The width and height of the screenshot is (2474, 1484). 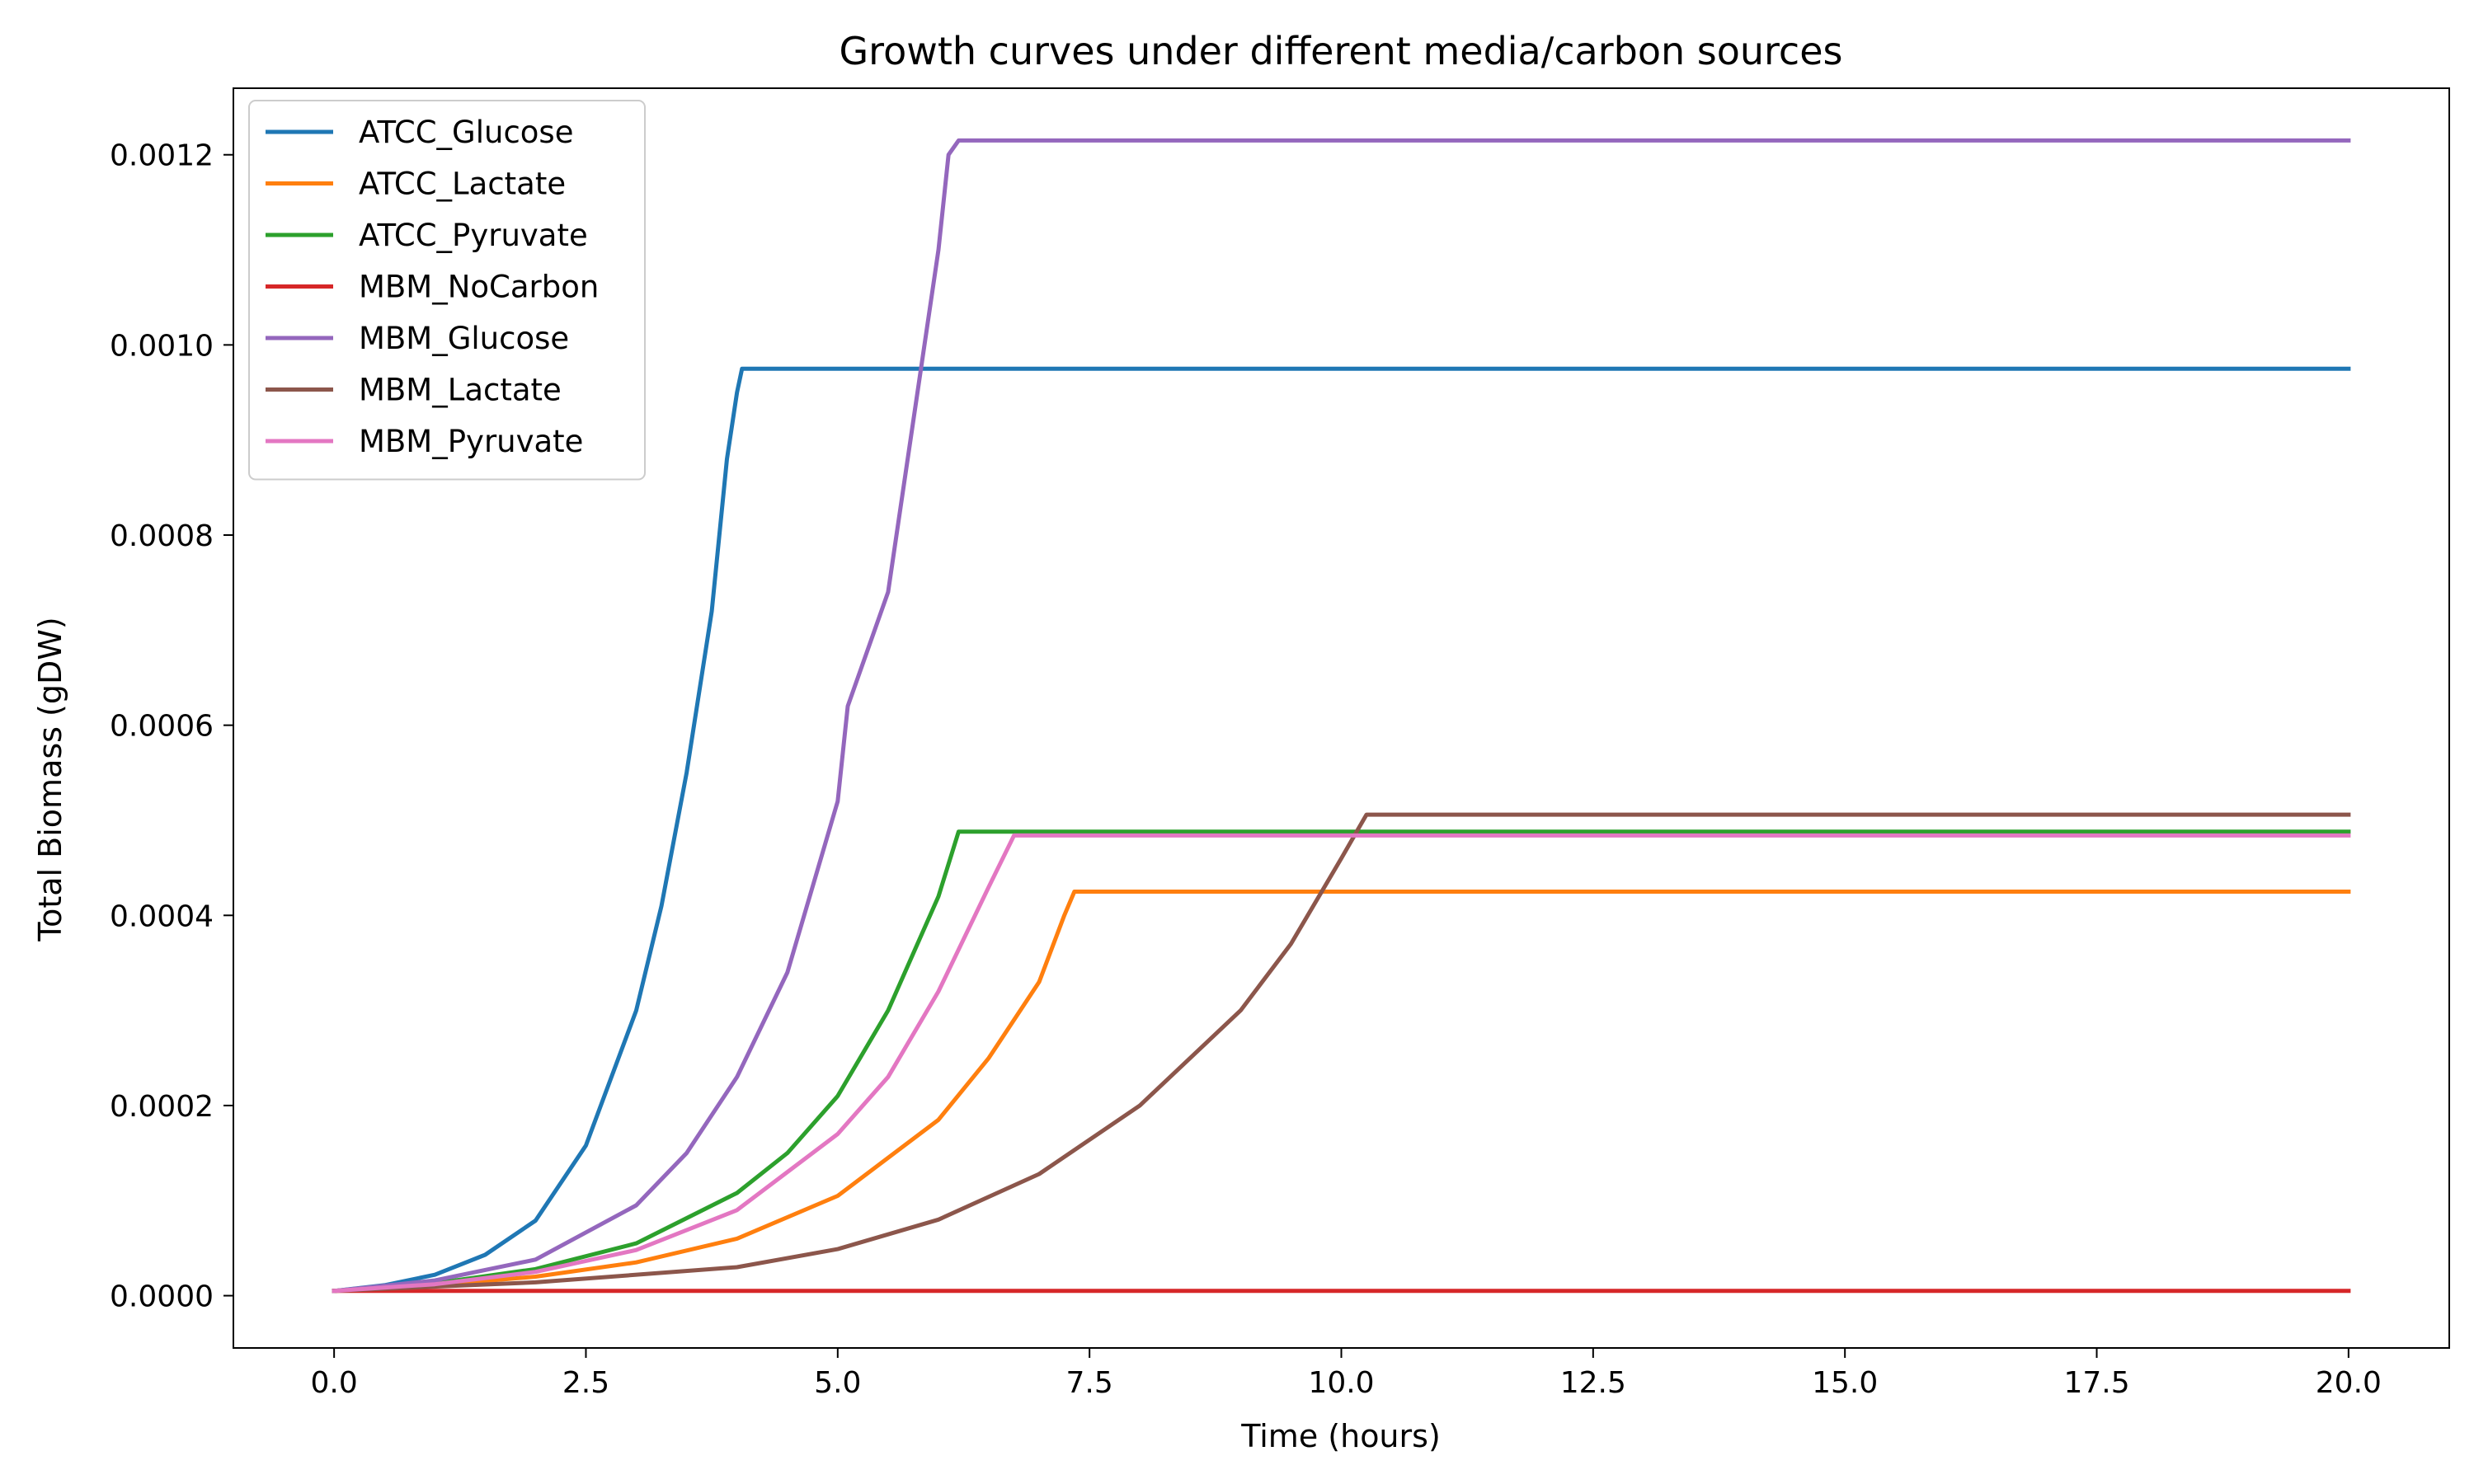 I want to click on legend-label: MBM_Pyruvate, so click(x=471, y=441).